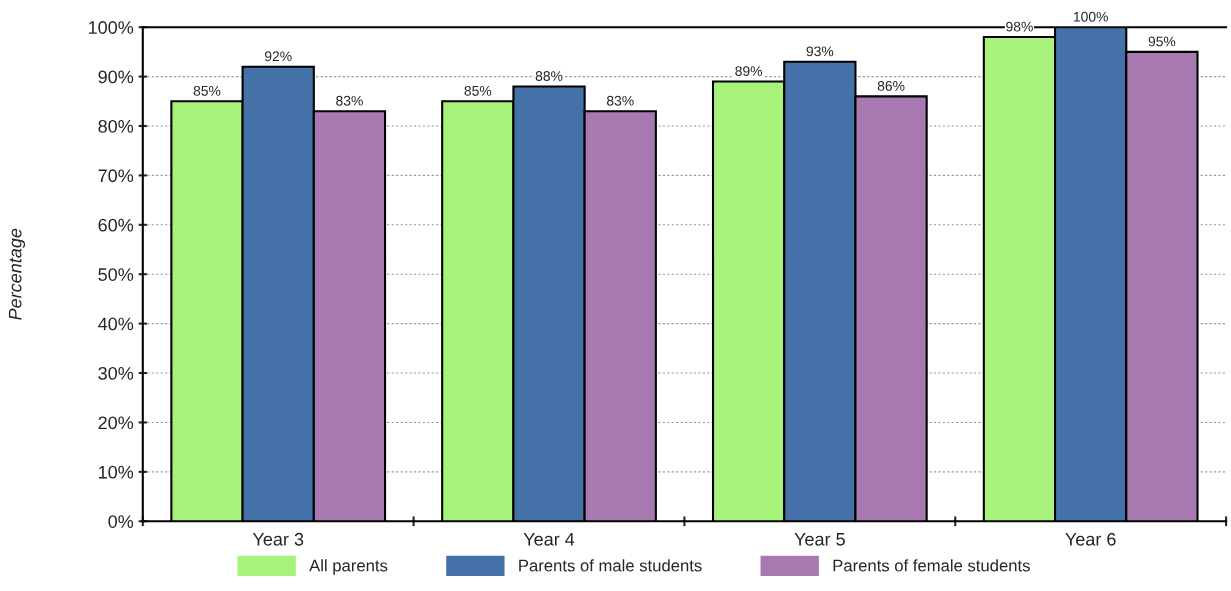  Describe the element at coordinates (116, 472) in the screenshot. I see `y-tick-label: 10%` at that location.